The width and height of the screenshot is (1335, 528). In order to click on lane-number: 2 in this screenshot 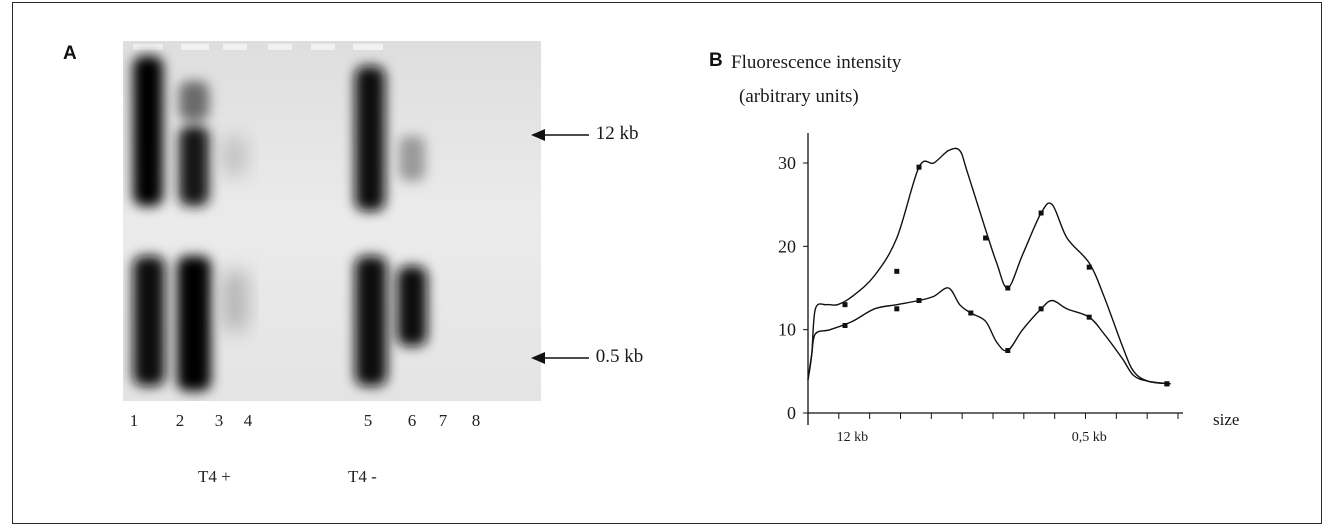, I will do `click(180, 420)`.